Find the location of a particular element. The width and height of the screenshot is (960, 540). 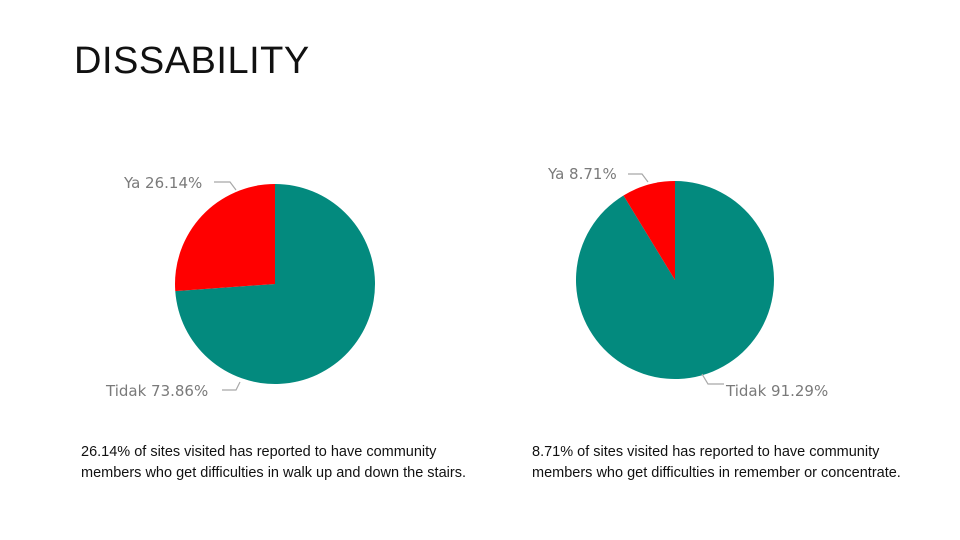

slide-title: DISSABILITY is located at coordinates (192, 61).